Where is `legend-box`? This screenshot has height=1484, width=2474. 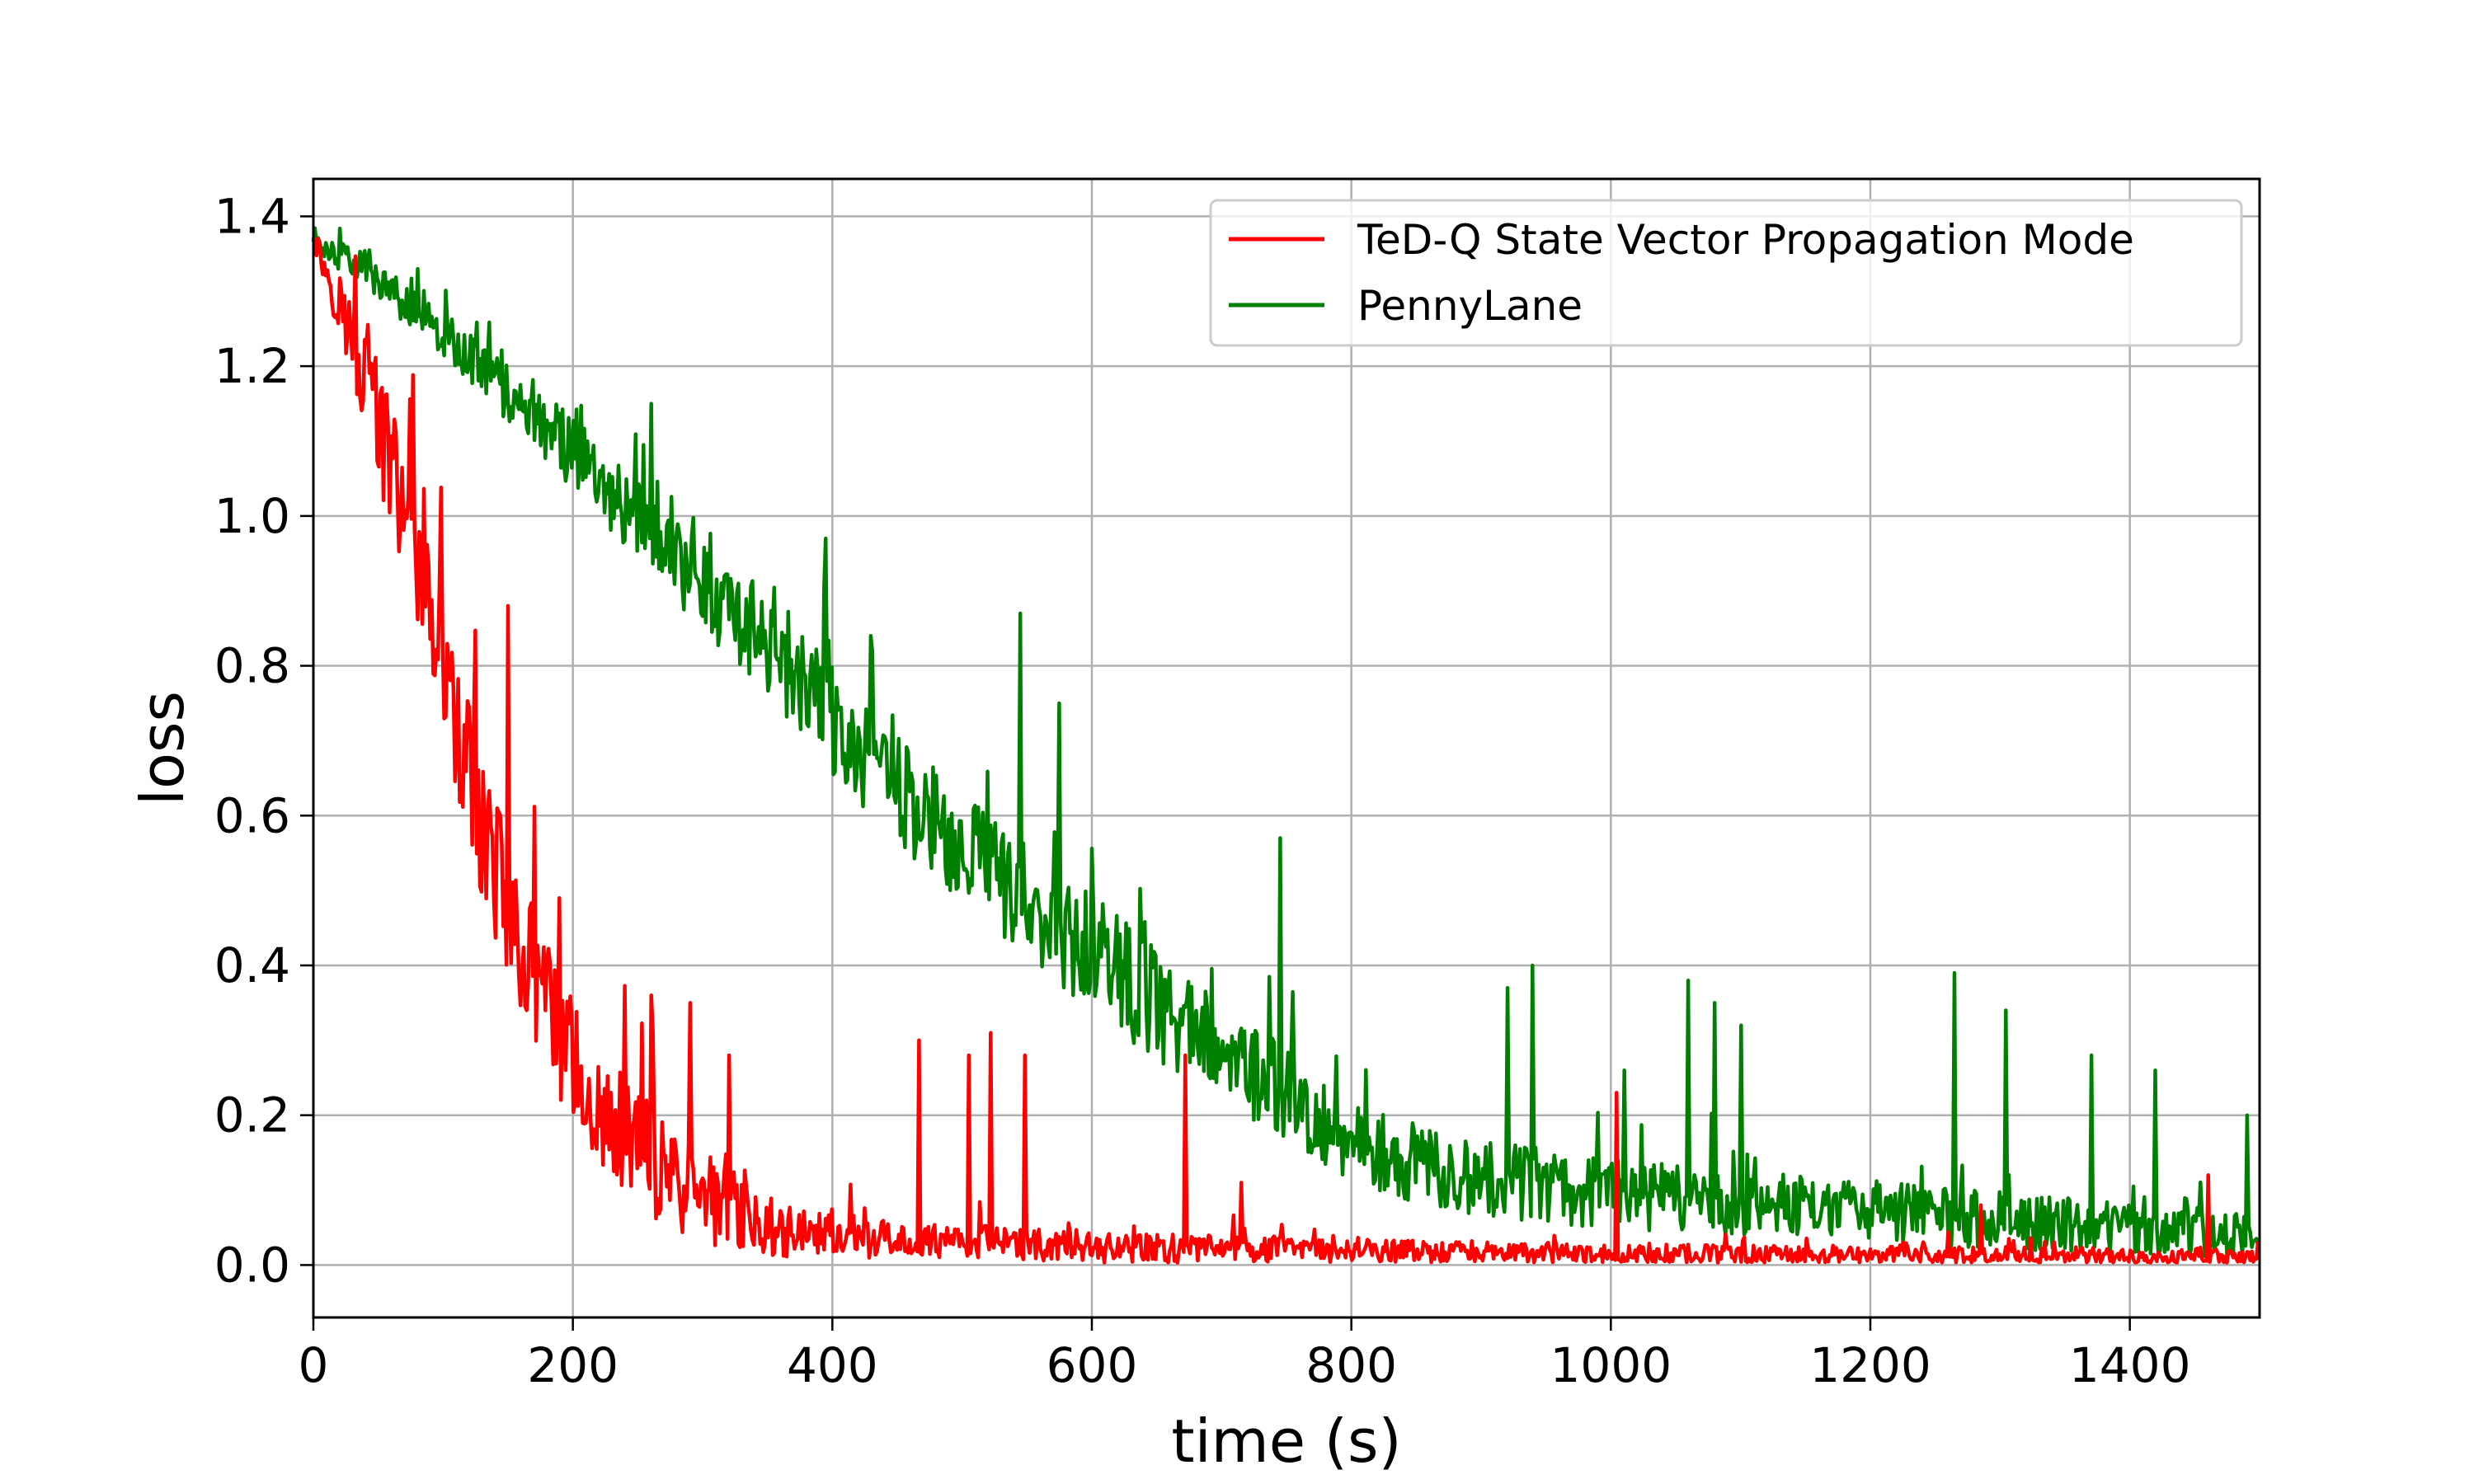 legend-box is located at coordinates (1726, 273).